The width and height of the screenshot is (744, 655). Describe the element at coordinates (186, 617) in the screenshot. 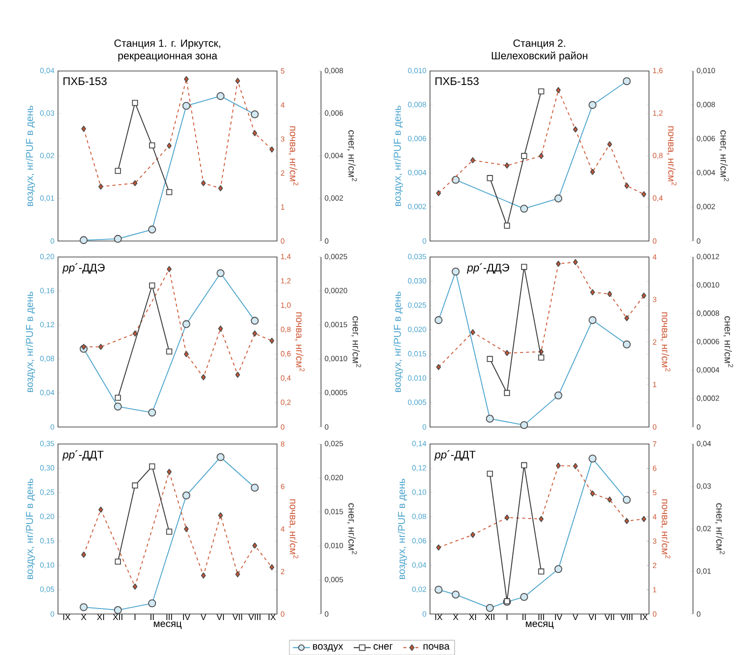

I see `x-tick-label: IV` at that location.